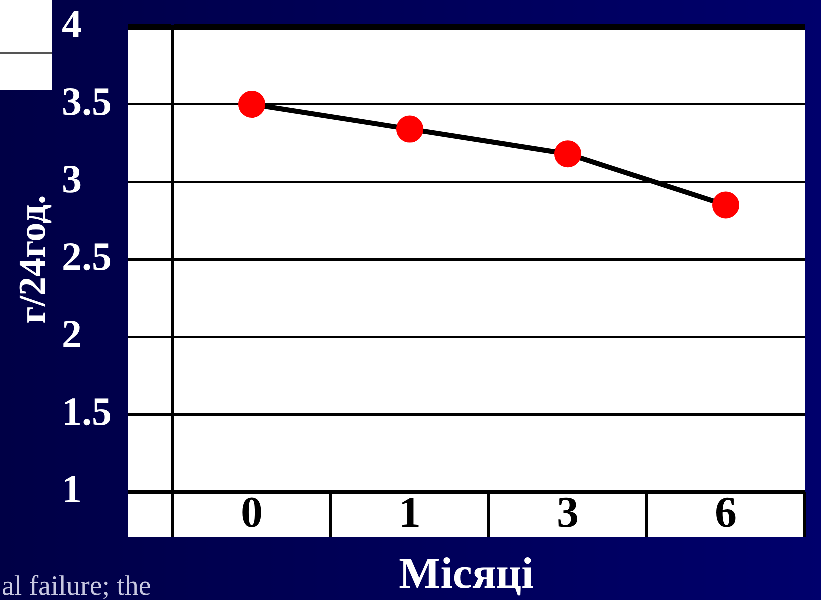 Image resolution: width=821 pixels, height=600 pixels. What do you see at coordinates (72, 179) in the screenshot?
I see `y-tick-label: 3` at bounding box center [72, 179].